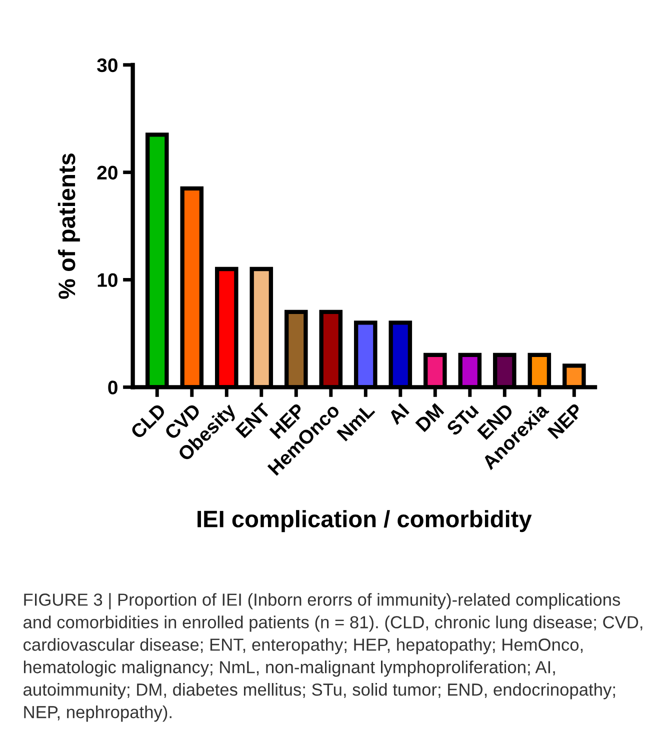  What do you see at coordinates (365, 521) in the screenshot?
I see `x-axis-title: IEI complication / comorbidity` at bounding box center [365, 521].